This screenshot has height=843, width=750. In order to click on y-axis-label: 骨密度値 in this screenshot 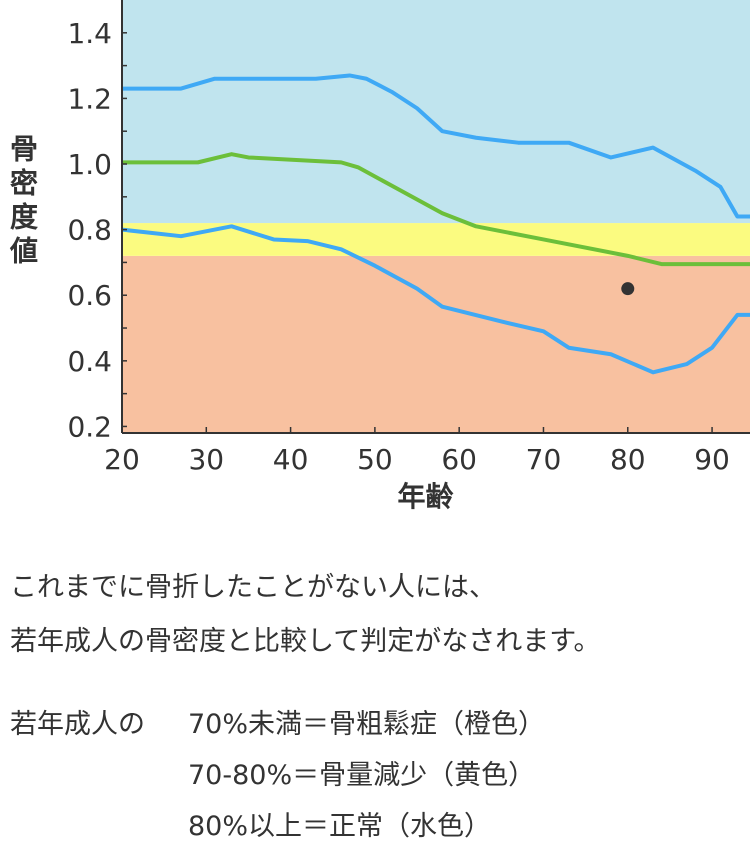, I will do `click(22, 202)`.